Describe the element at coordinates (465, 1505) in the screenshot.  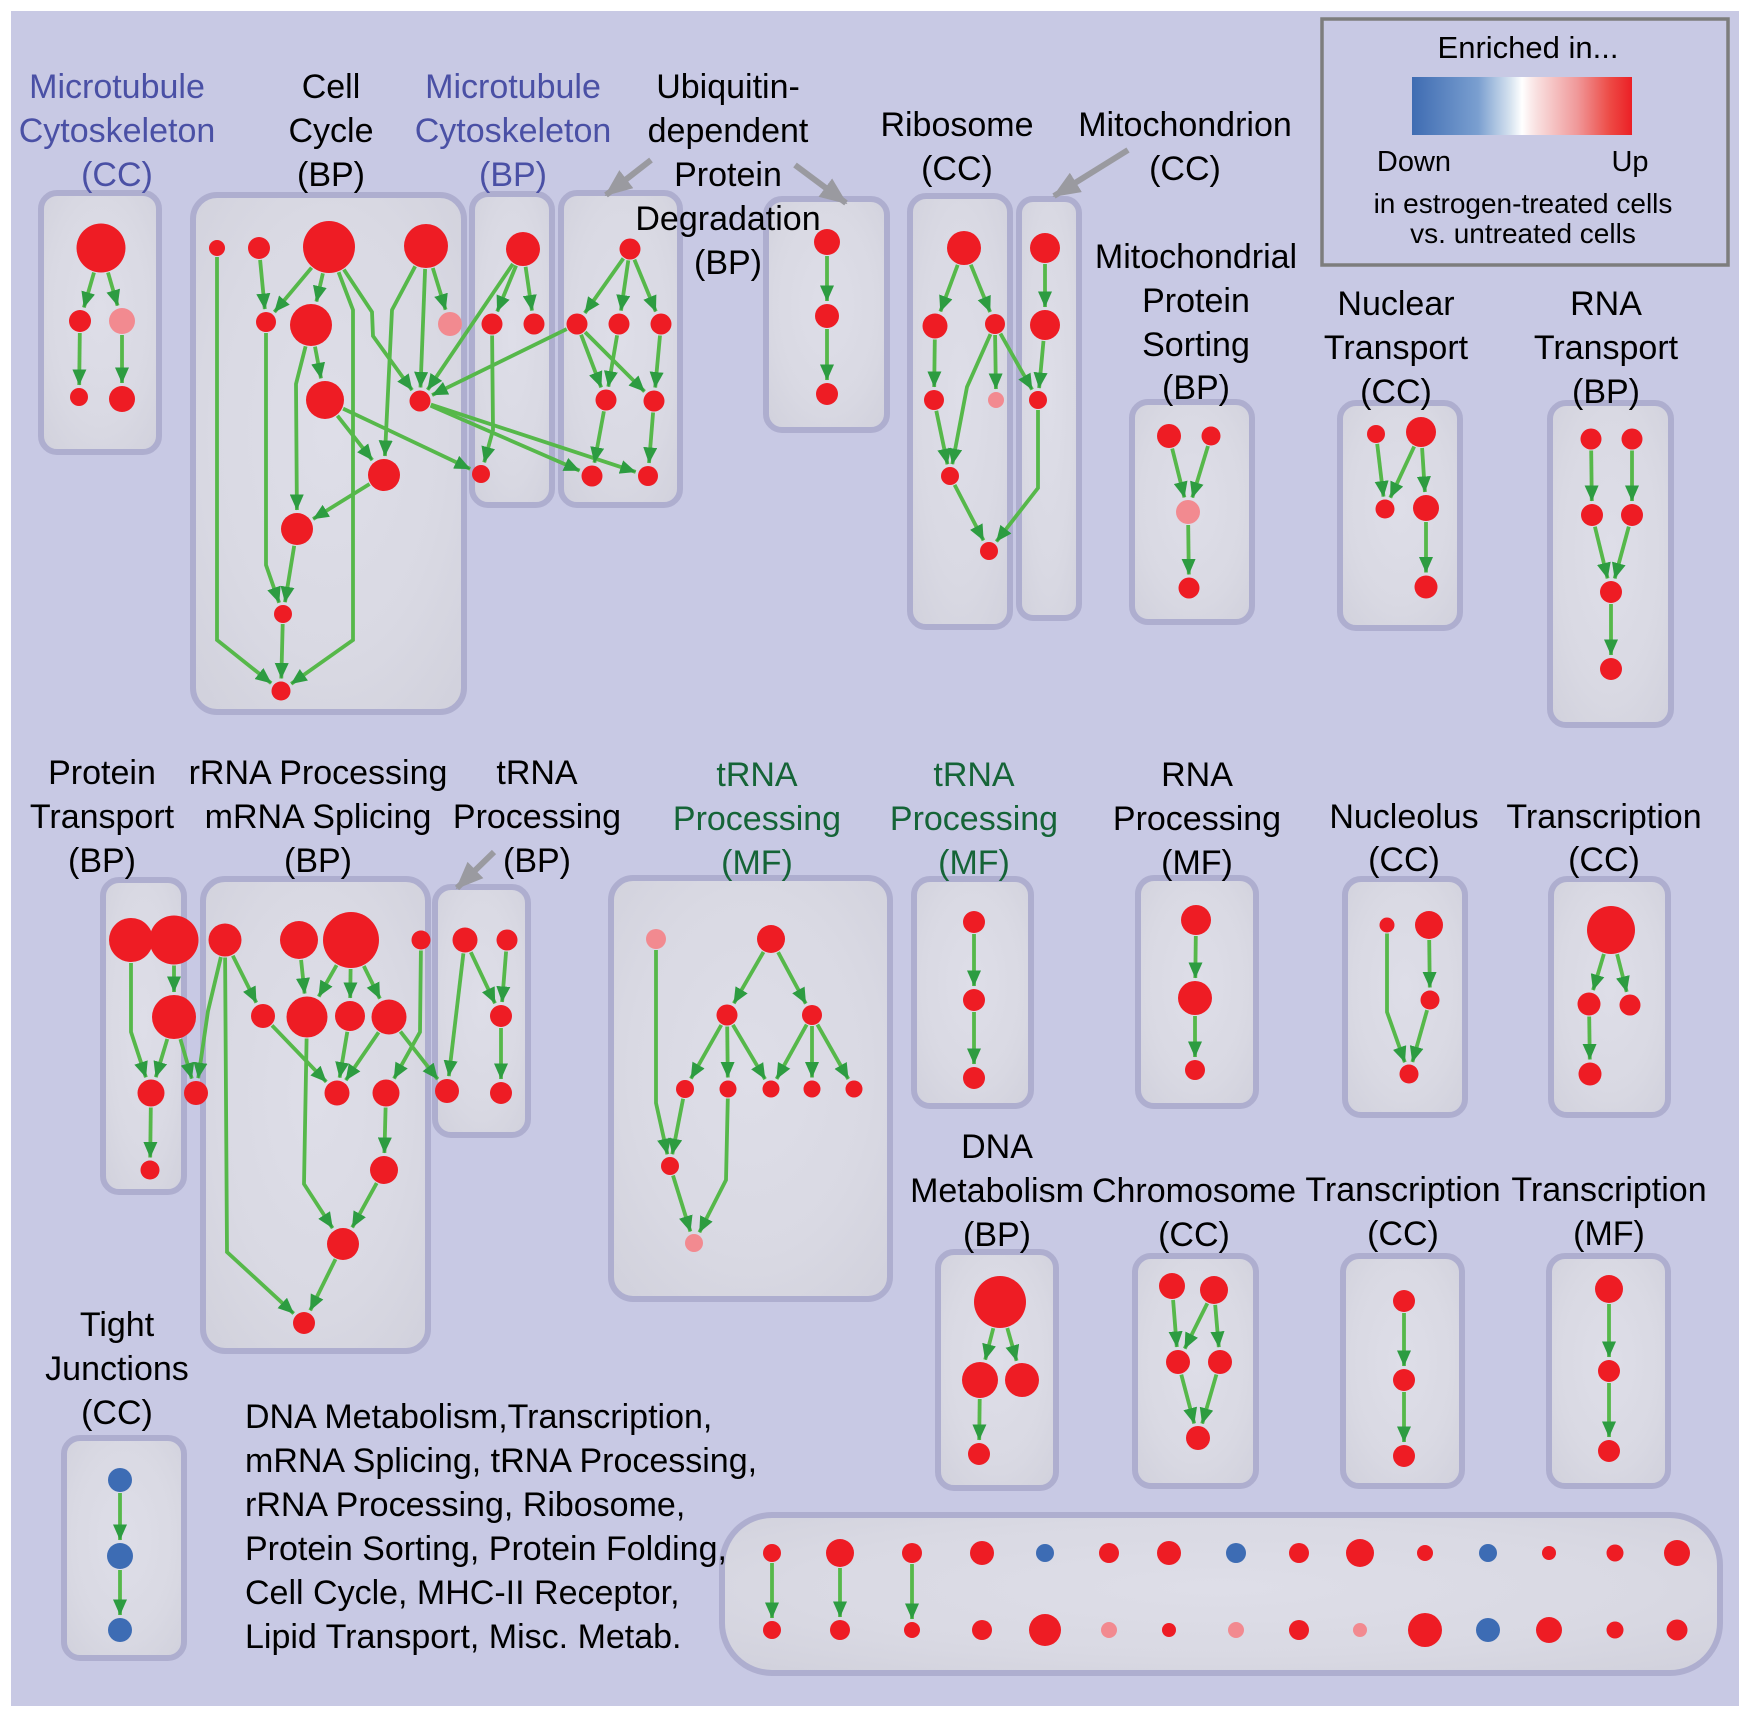
I see `svg-text: rRNA Processing, Ribosome,` at that location.